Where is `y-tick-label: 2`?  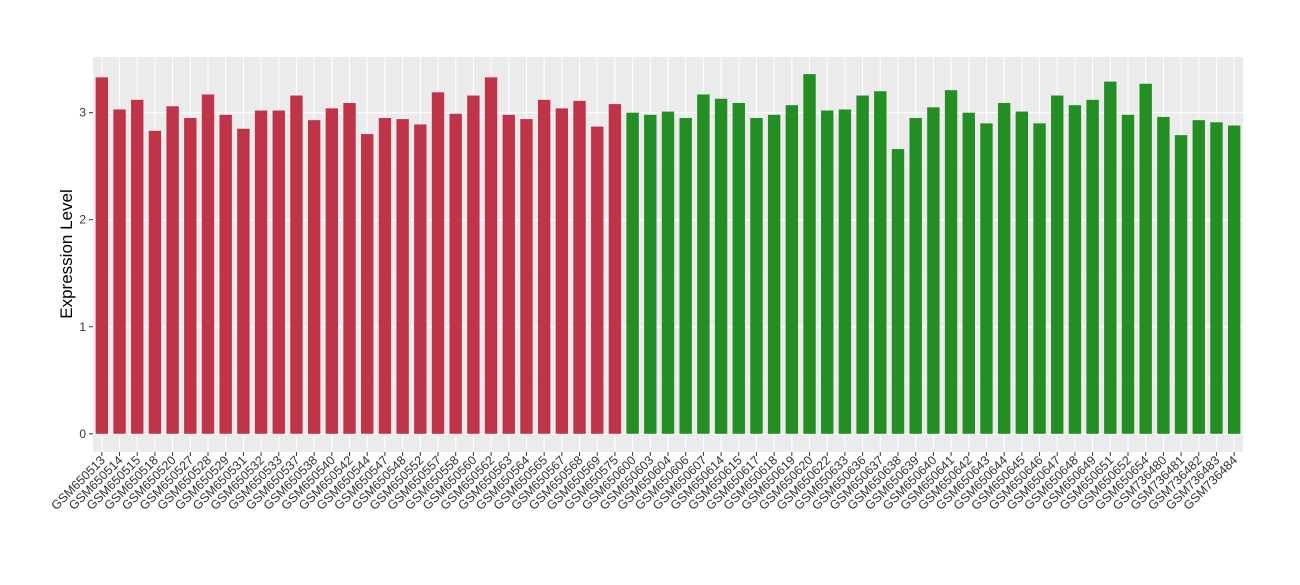
y-tick-label: 2 is located at coordinates (82, 220).